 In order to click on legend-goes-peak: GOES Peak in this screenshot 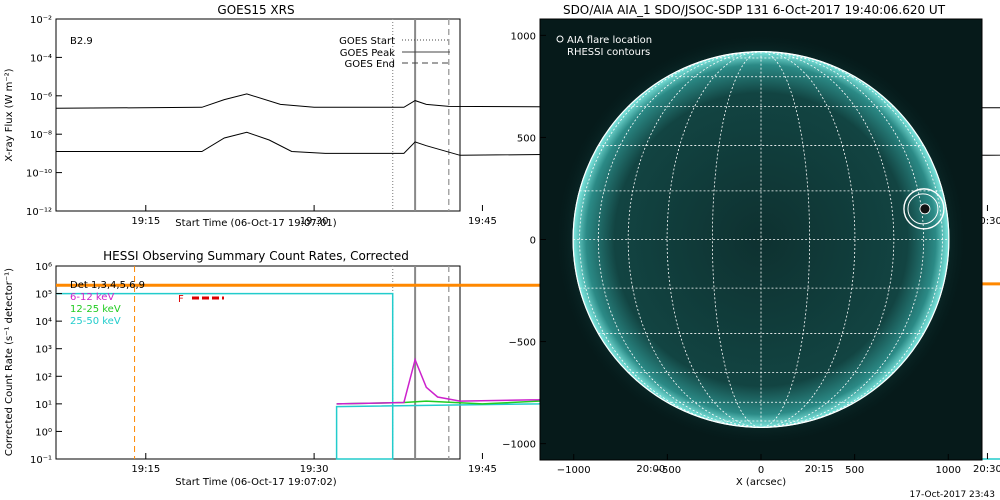, I will do `click(367, 53)`.